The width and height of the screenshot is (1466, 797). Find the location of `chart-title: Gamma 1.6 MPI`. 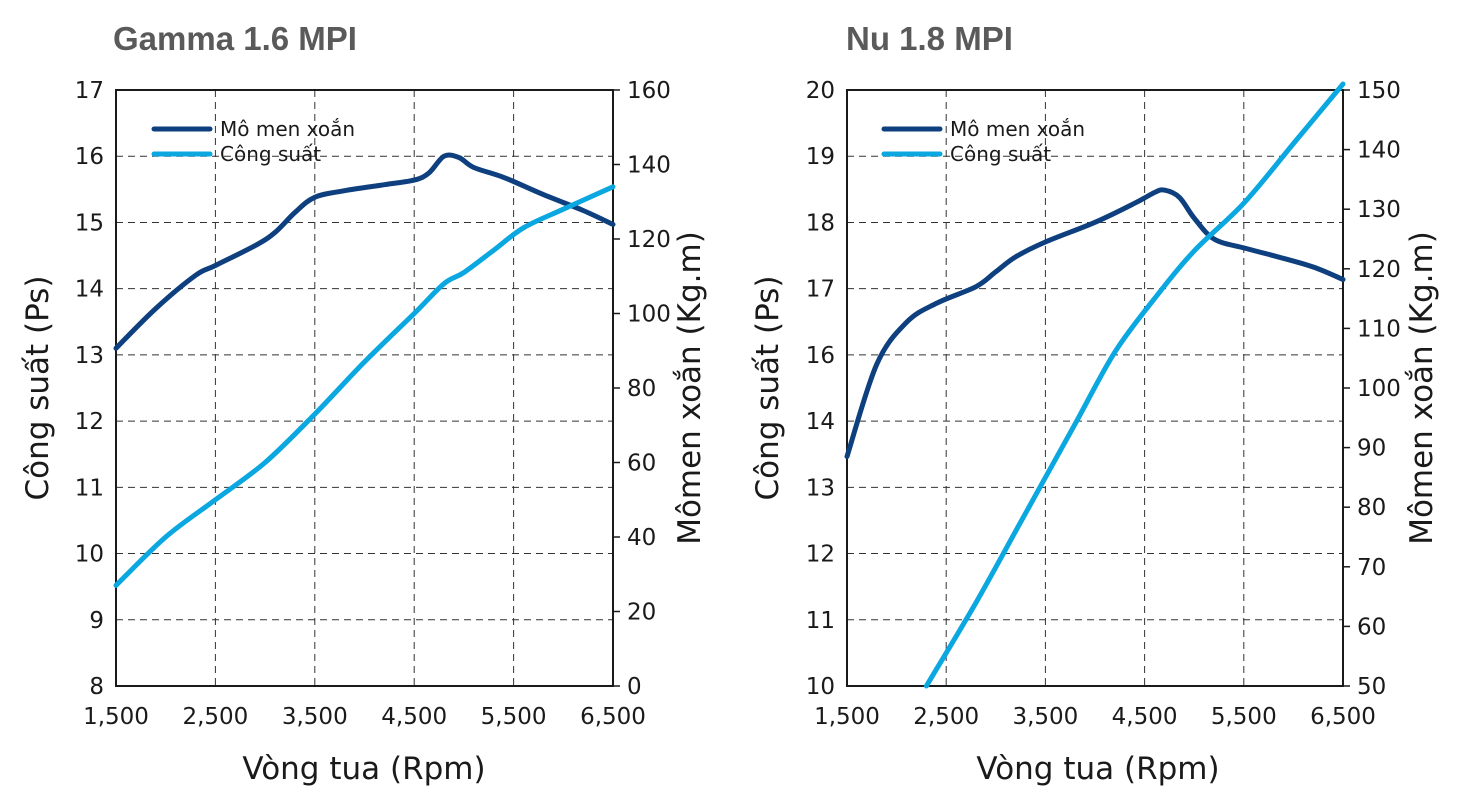

chart-title: Gamma 1.6 MPI is located at coordinates (235, 38).